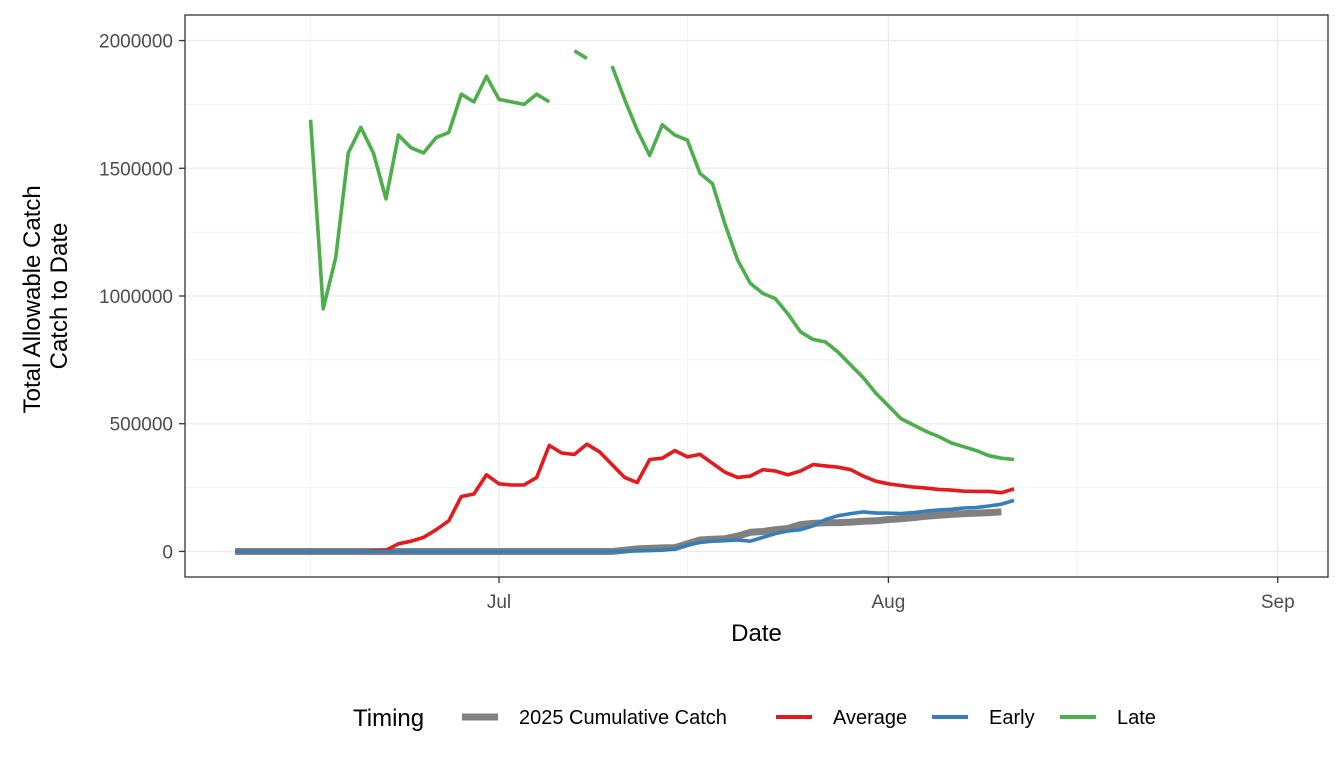 The image size is (1344, 773). Describe the element at coordinates (388, 718) in the screenshot. I see `legend-title: Timing` at that location.